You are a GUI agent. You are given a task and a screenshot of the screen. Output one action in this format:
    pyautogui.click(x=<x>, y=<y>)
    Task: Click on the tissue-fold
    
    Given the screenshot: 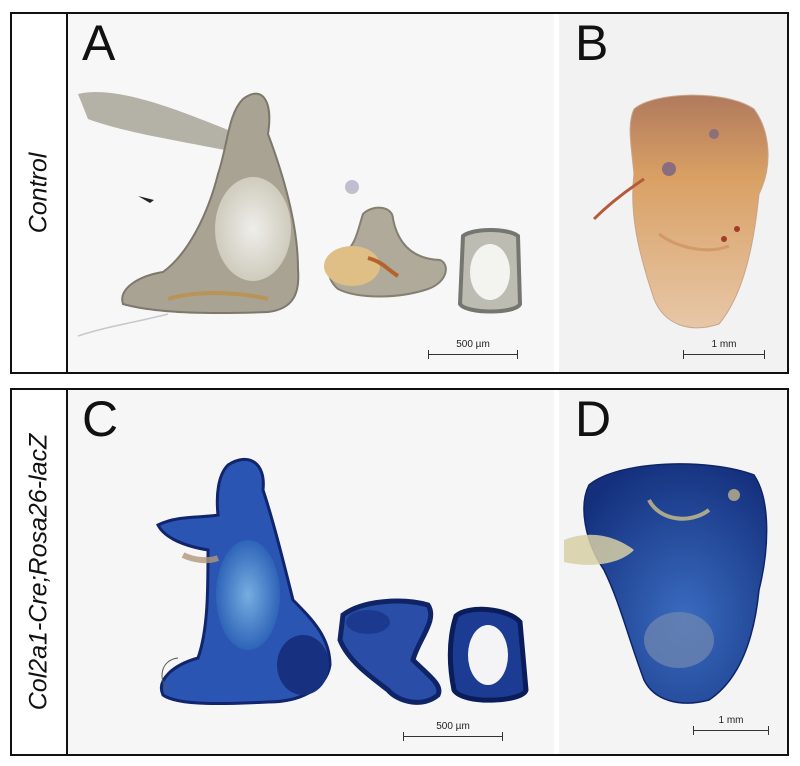 What is the action you would take?
    pyautogui.click(x=694, y=242)
    